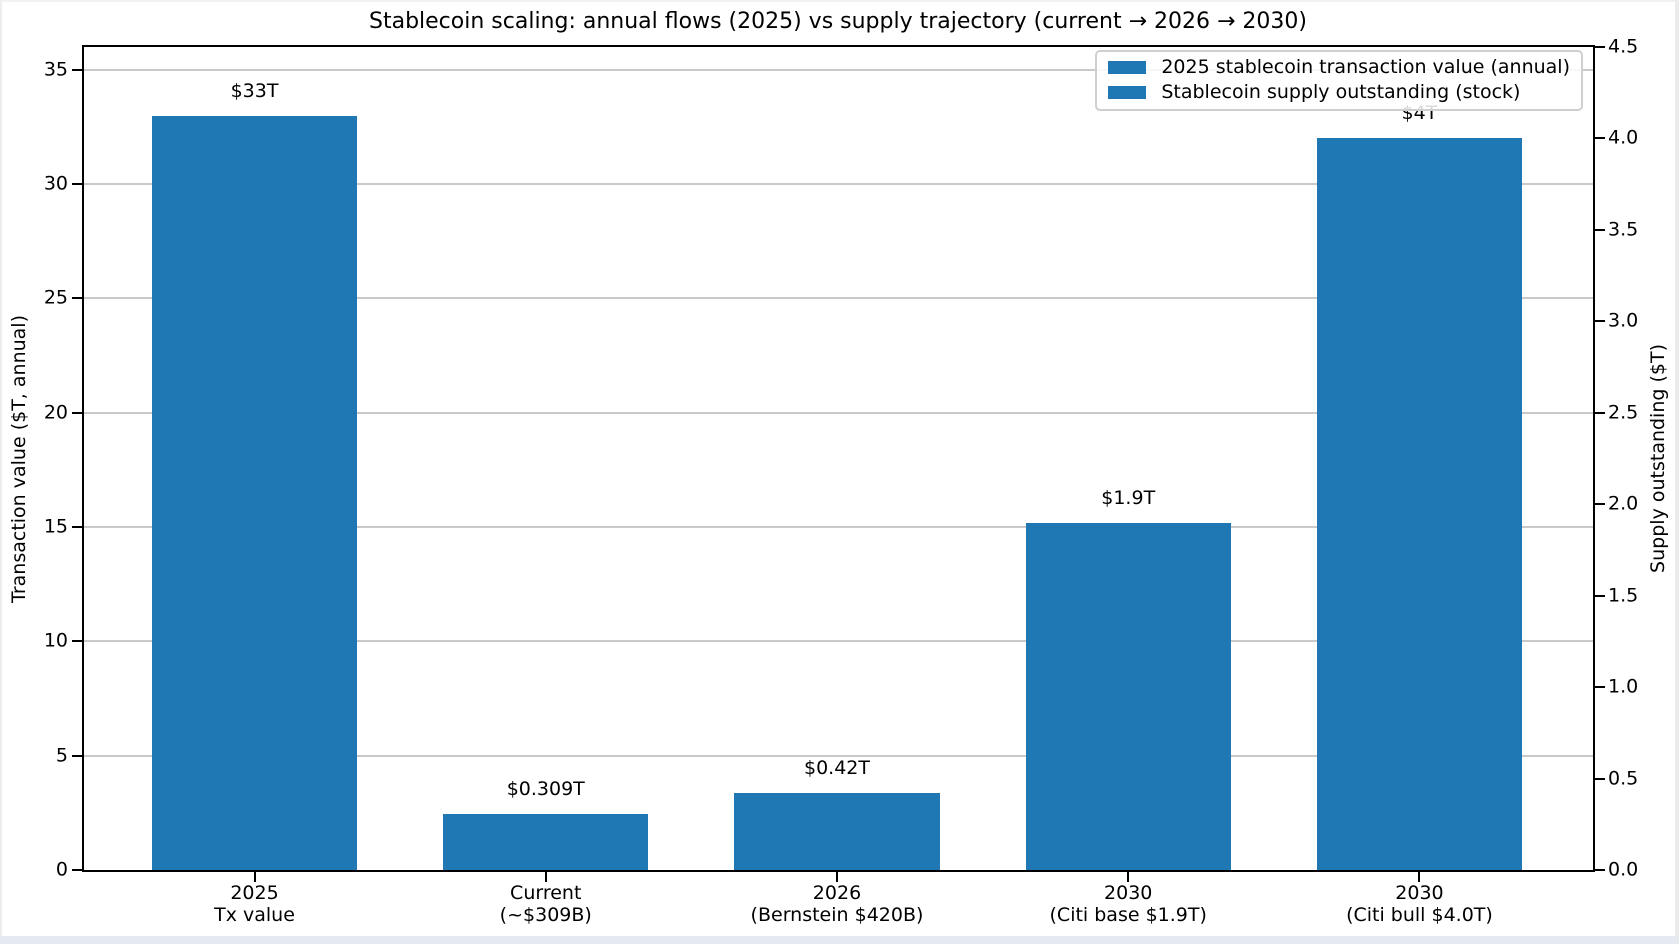 Image resolution: width=1679 pixels, height=944 pixels. I want to click on right-axis-tick-label: 2.5, so click(1623, 412).